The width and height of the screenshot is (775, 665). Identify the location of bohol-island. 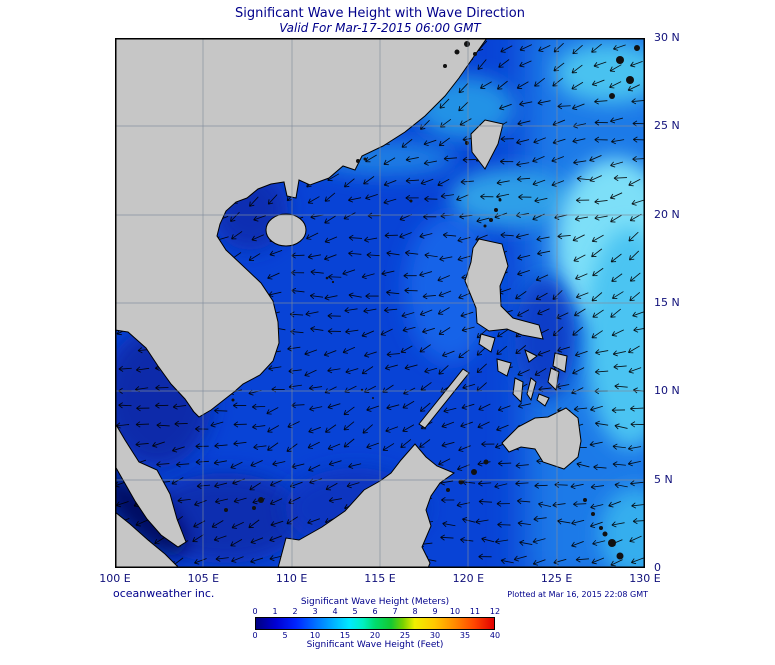
(543, 400).